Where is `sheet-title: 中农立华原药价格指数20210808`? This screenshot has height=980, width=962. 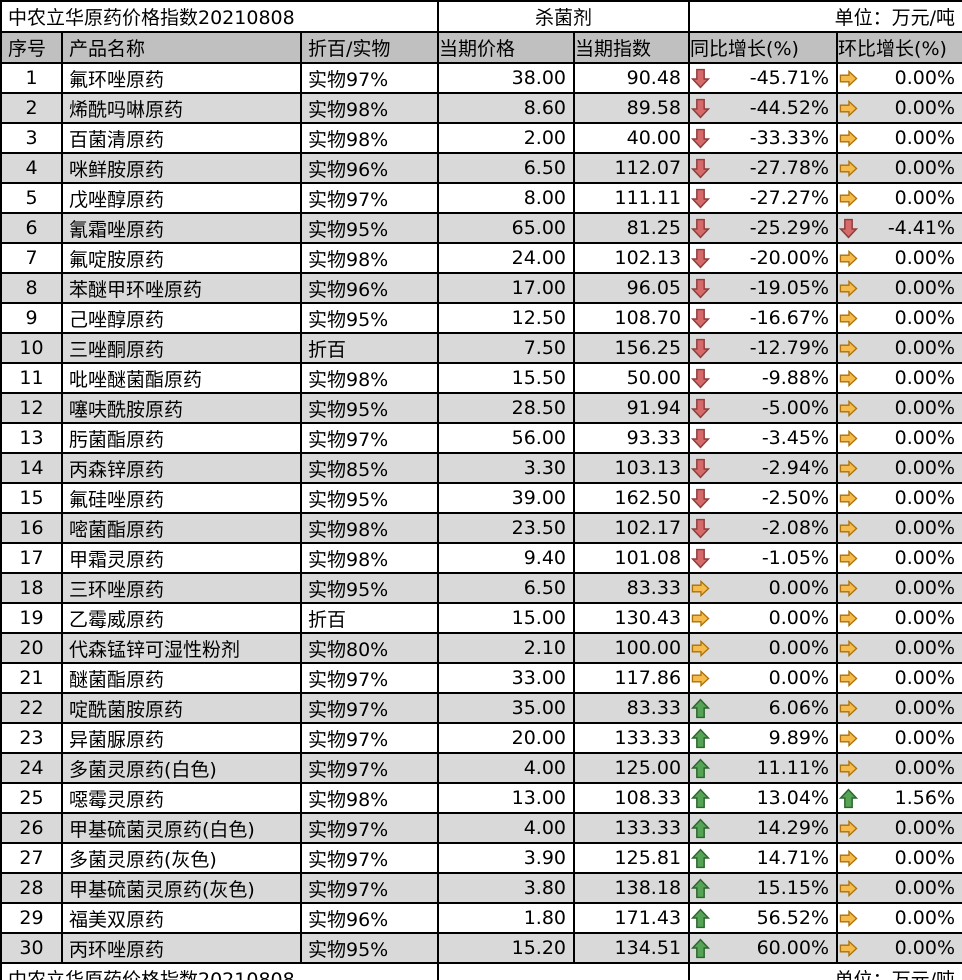 sheet-title: 中农立华原药价格指数20210808 is located at coordinates (220, 16).